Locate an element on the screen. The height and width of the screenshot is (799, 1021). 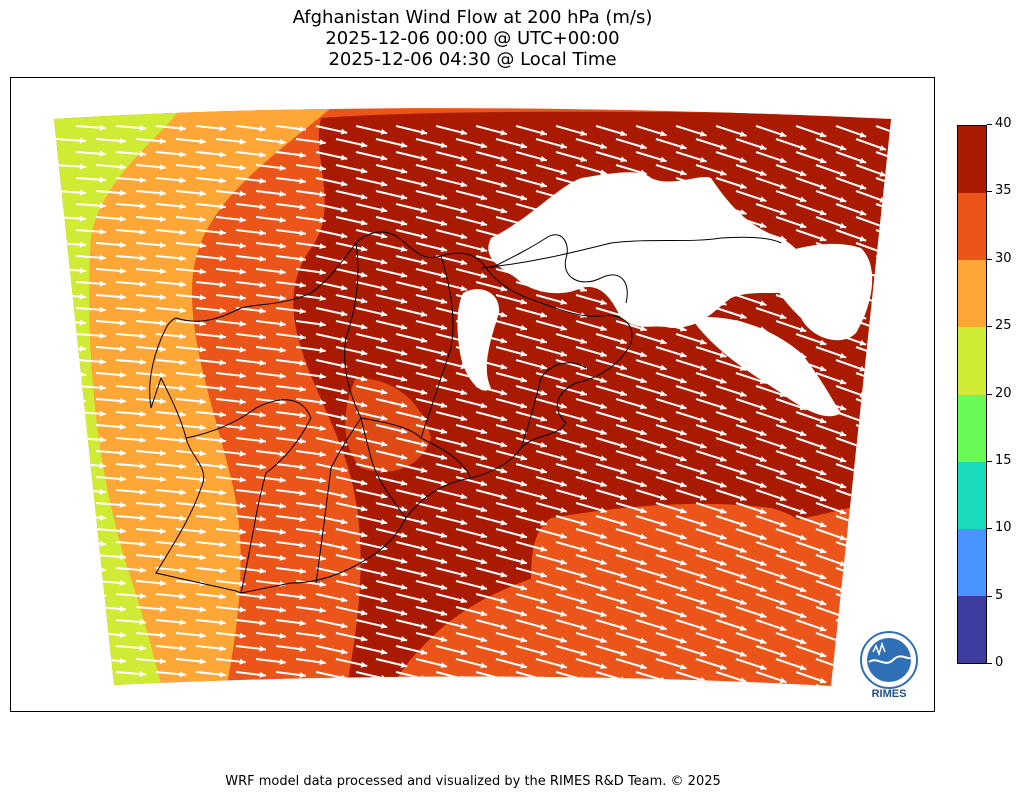
colorbar-tick-label: 0 is located at coordinates (999, 662).